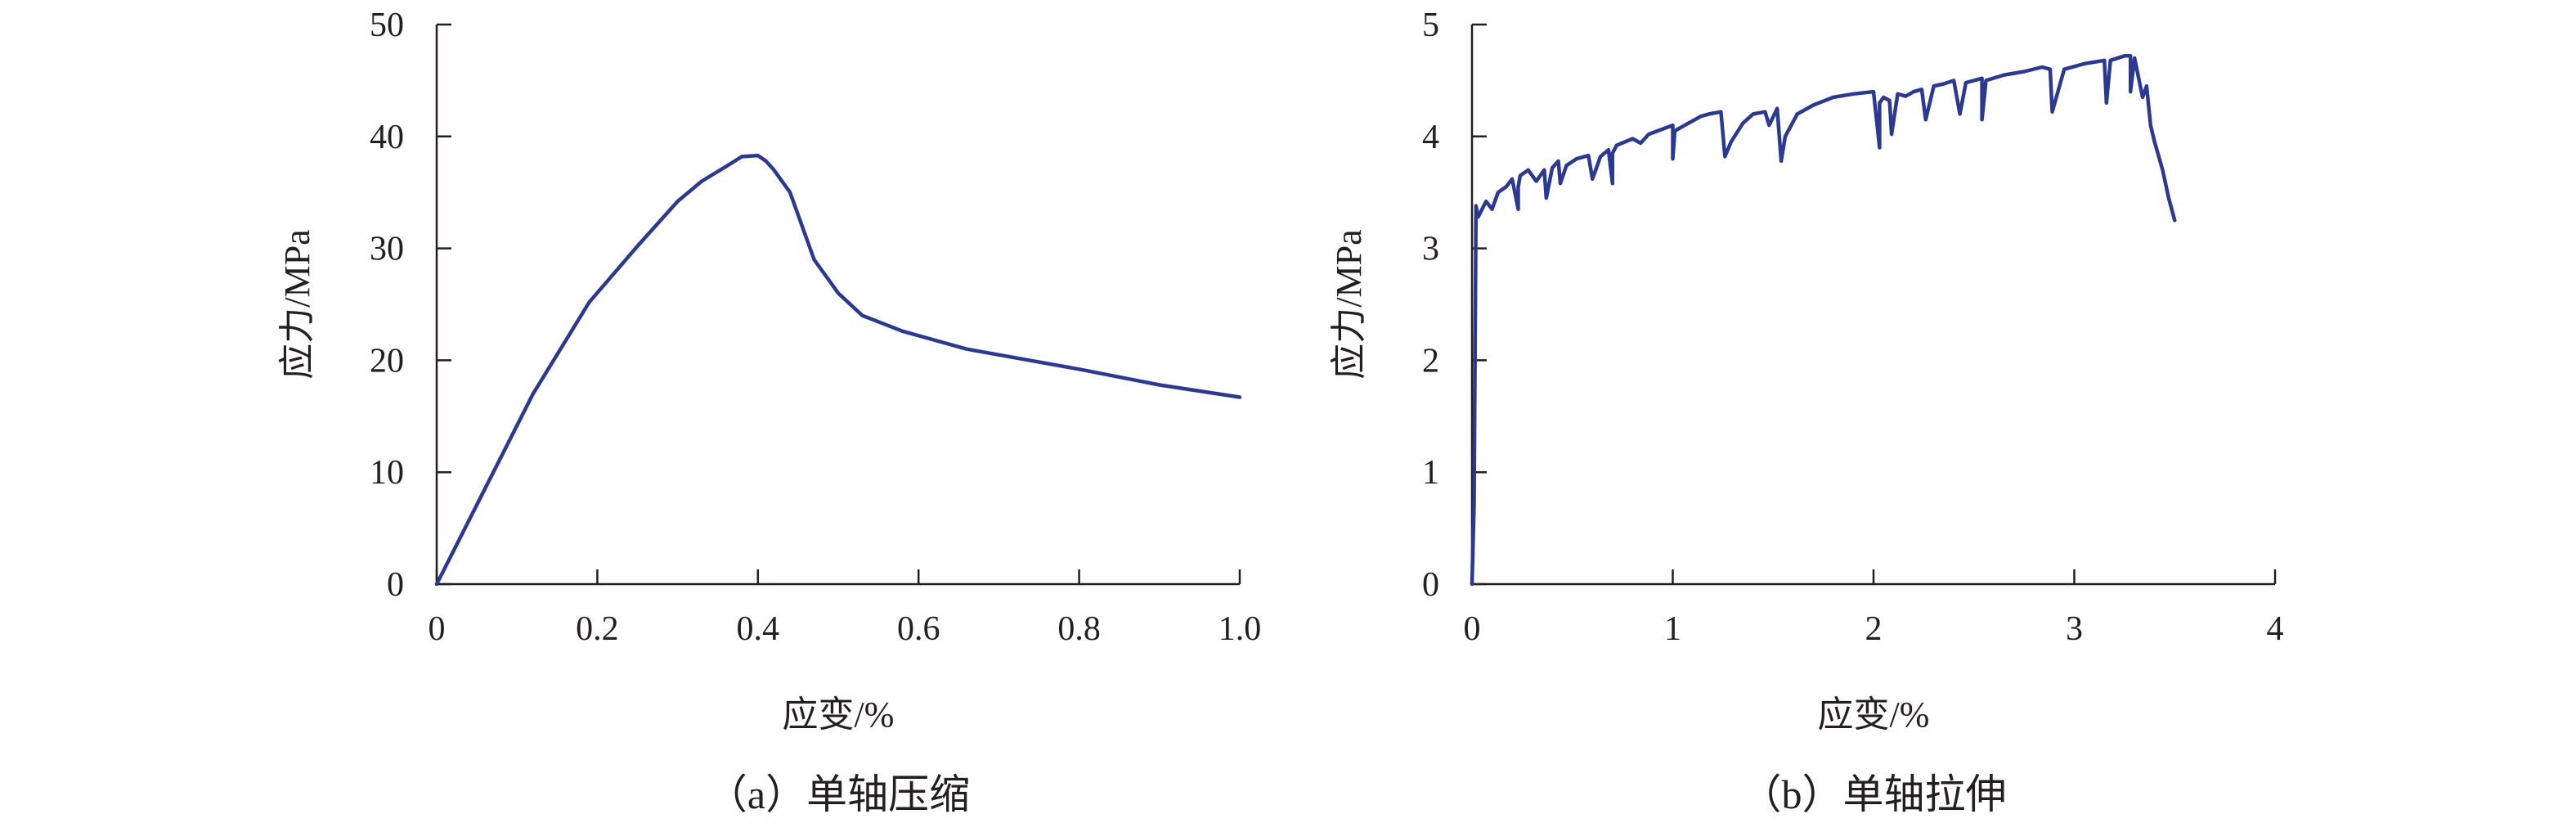  Describe the element at coordinates (1240, 629) in the screenshot. I see `x-tick-label: 1.0` at that location.